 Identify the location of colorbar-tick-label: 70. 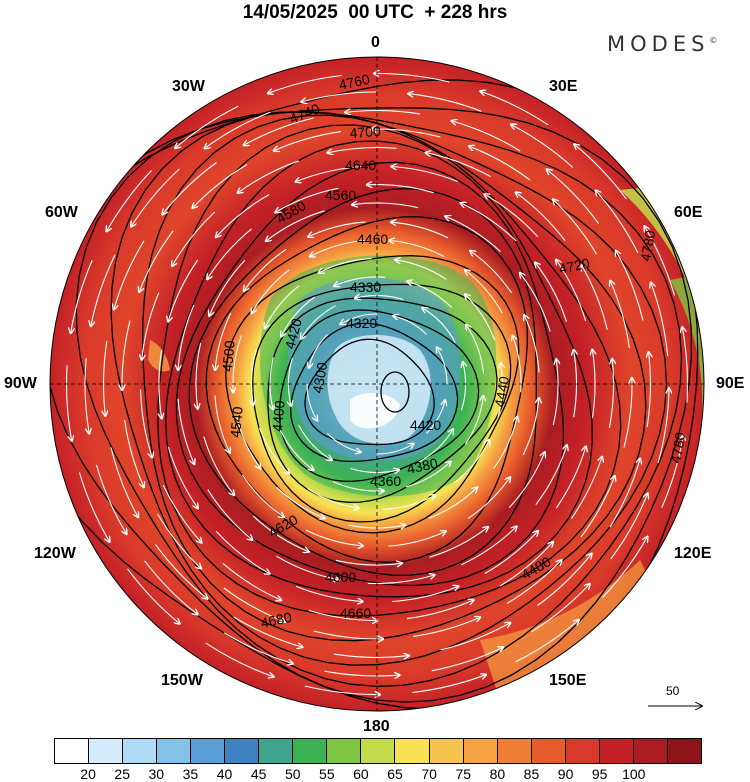
(429, 774).